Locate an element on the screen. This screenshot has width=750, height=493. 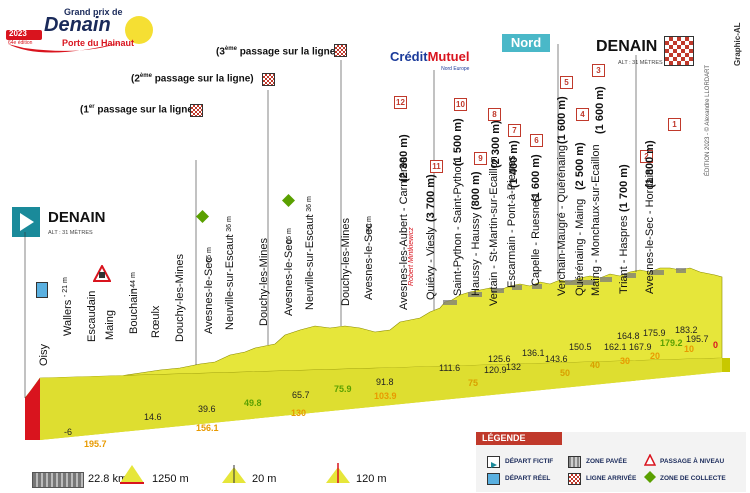
remain-130: 130 is located at coordinates (299, 413).